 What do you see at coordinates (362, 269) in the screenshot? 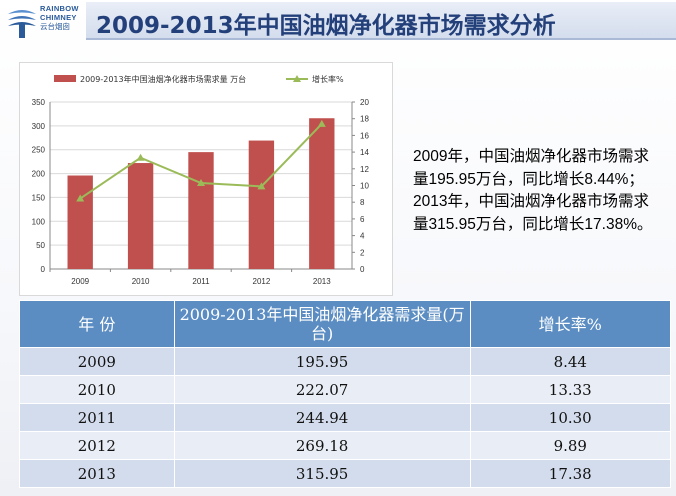
I see `y-right-tick-label: 0` at bounding box center [362, 269].